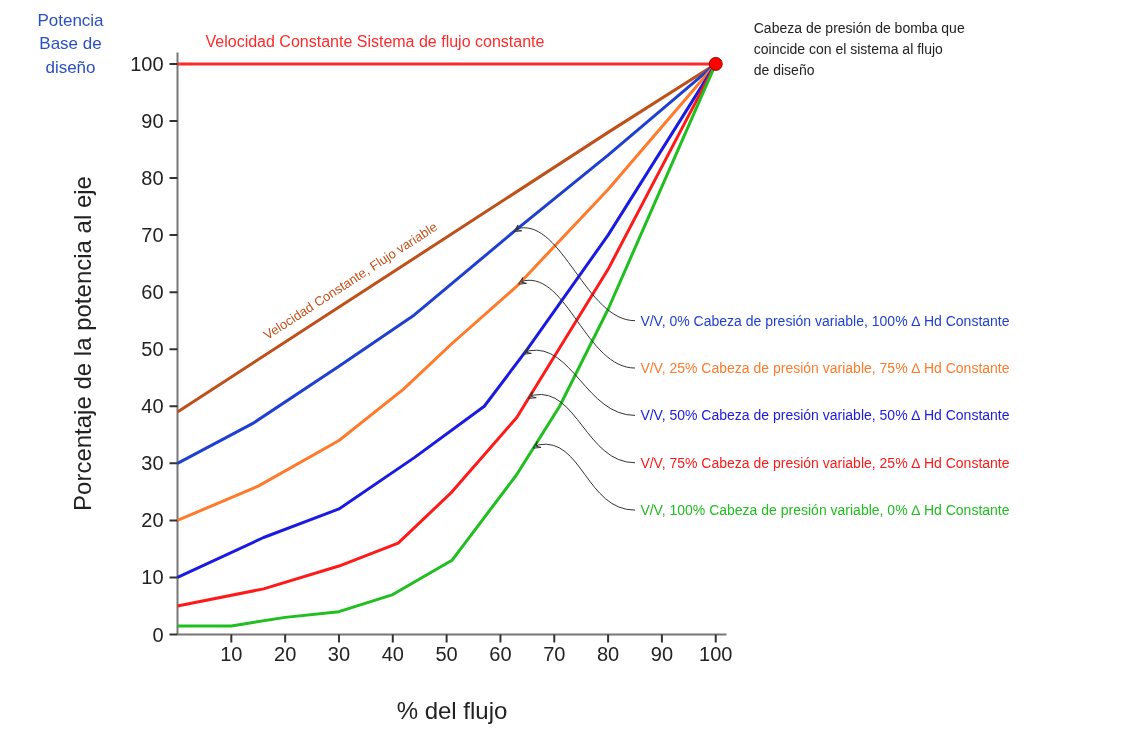  Describe the element at coordinates (608, 653) in the screenshot. I see `x-tick-label: 80` at that location.